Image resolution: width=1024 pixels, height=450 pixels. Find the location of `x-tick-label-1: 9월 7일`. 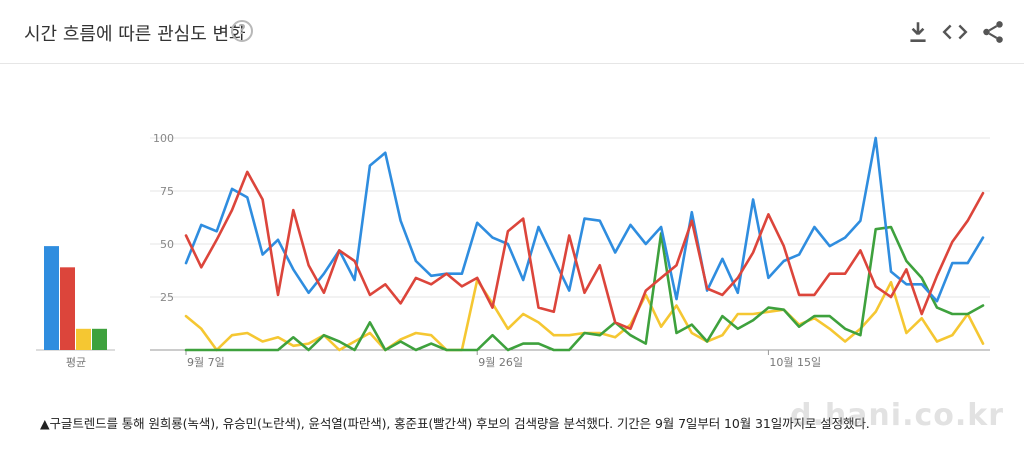

x-tick-label-1: 9월 7일 is located at coordinates (206, 362).